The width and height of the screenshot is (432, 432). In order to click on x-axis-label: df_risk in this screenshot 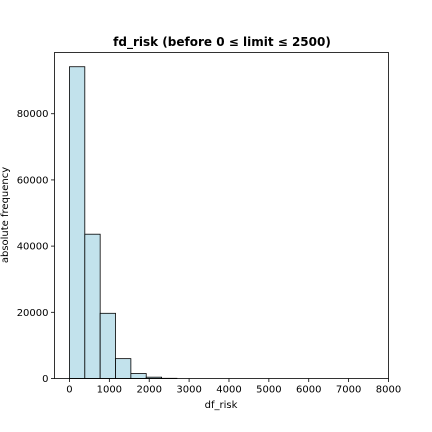, I will do `click(221, 405)`.